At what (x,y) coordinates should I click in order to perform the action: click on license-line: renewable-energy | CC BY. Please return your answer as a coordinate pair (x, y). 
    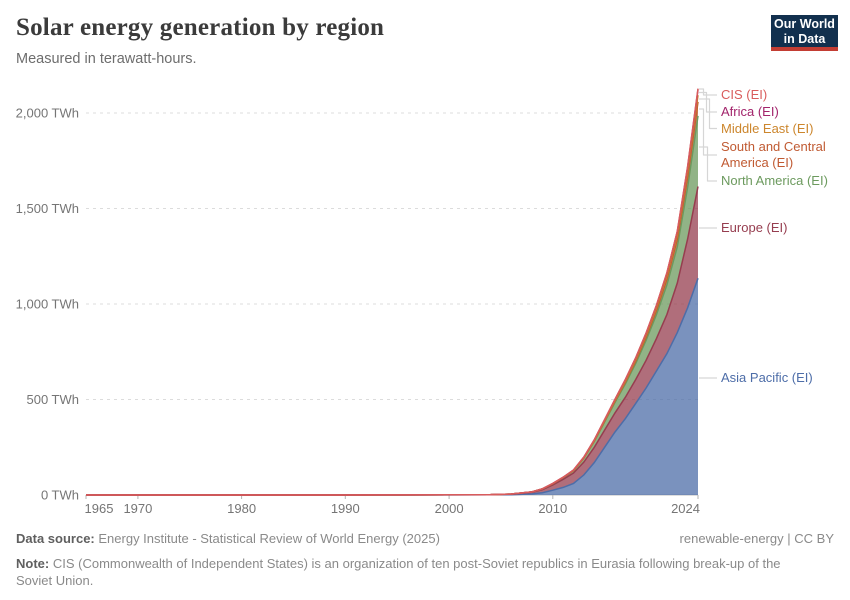
    Looking at the image, I should click on (757, 538).